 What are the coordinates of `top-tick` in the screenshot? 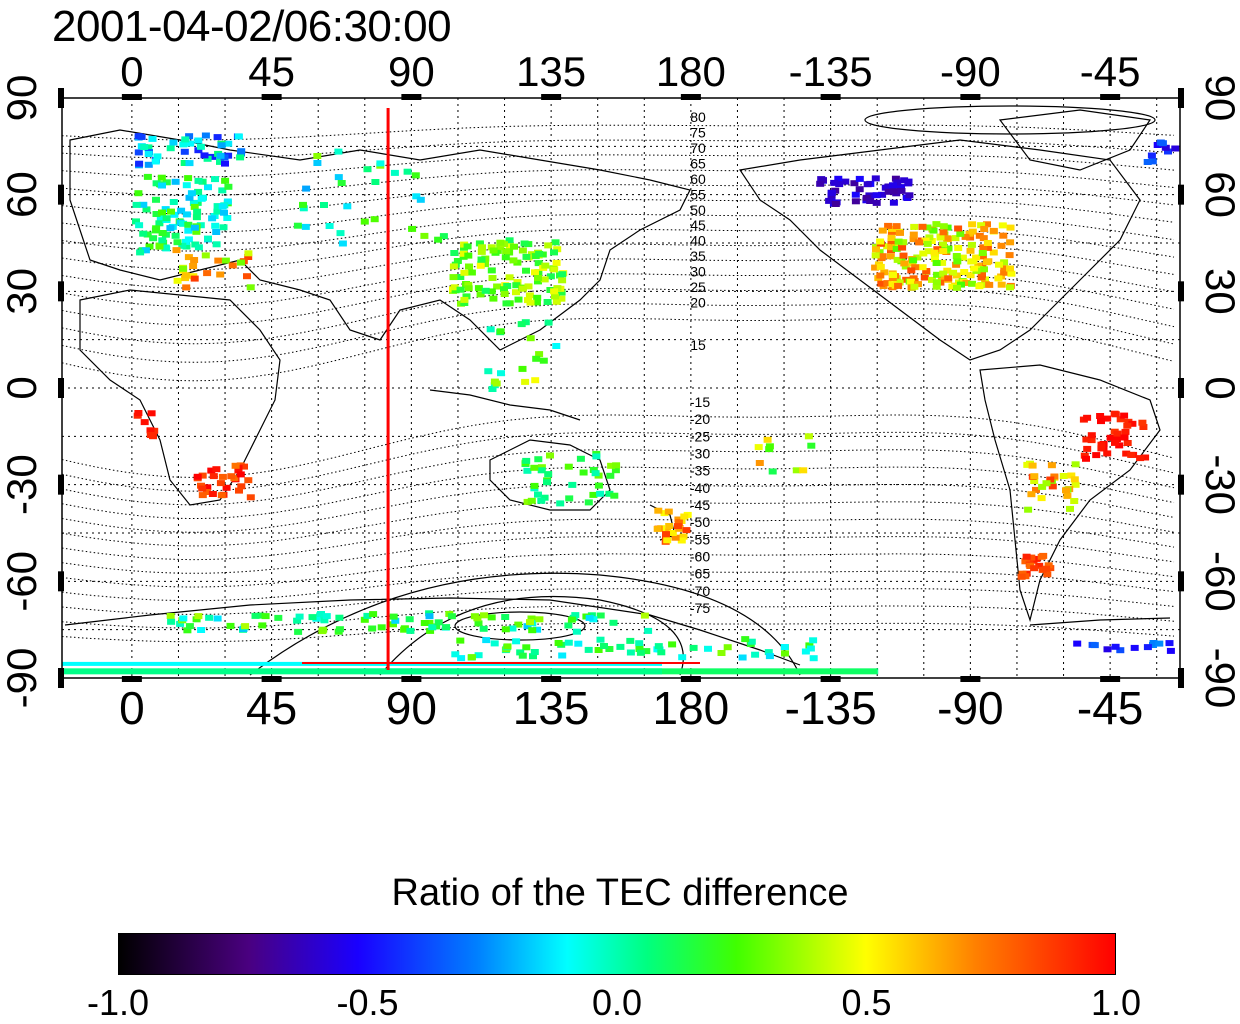 It's located at (830, 97).